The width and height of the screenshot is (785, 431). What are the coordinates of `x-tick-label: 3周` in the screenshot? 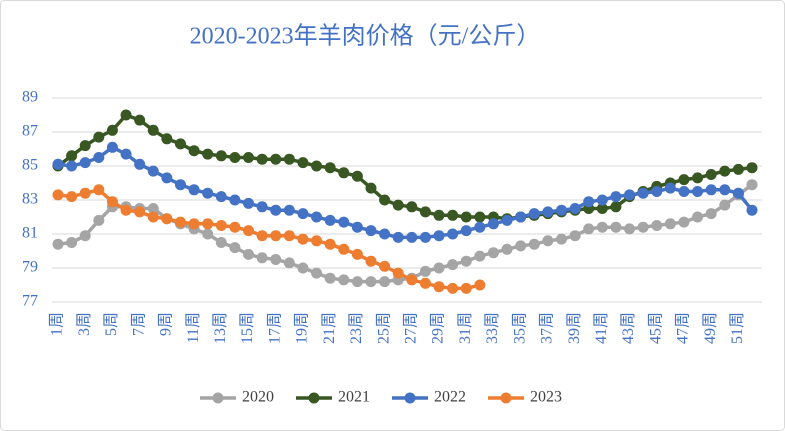 It's located at (84, 324).